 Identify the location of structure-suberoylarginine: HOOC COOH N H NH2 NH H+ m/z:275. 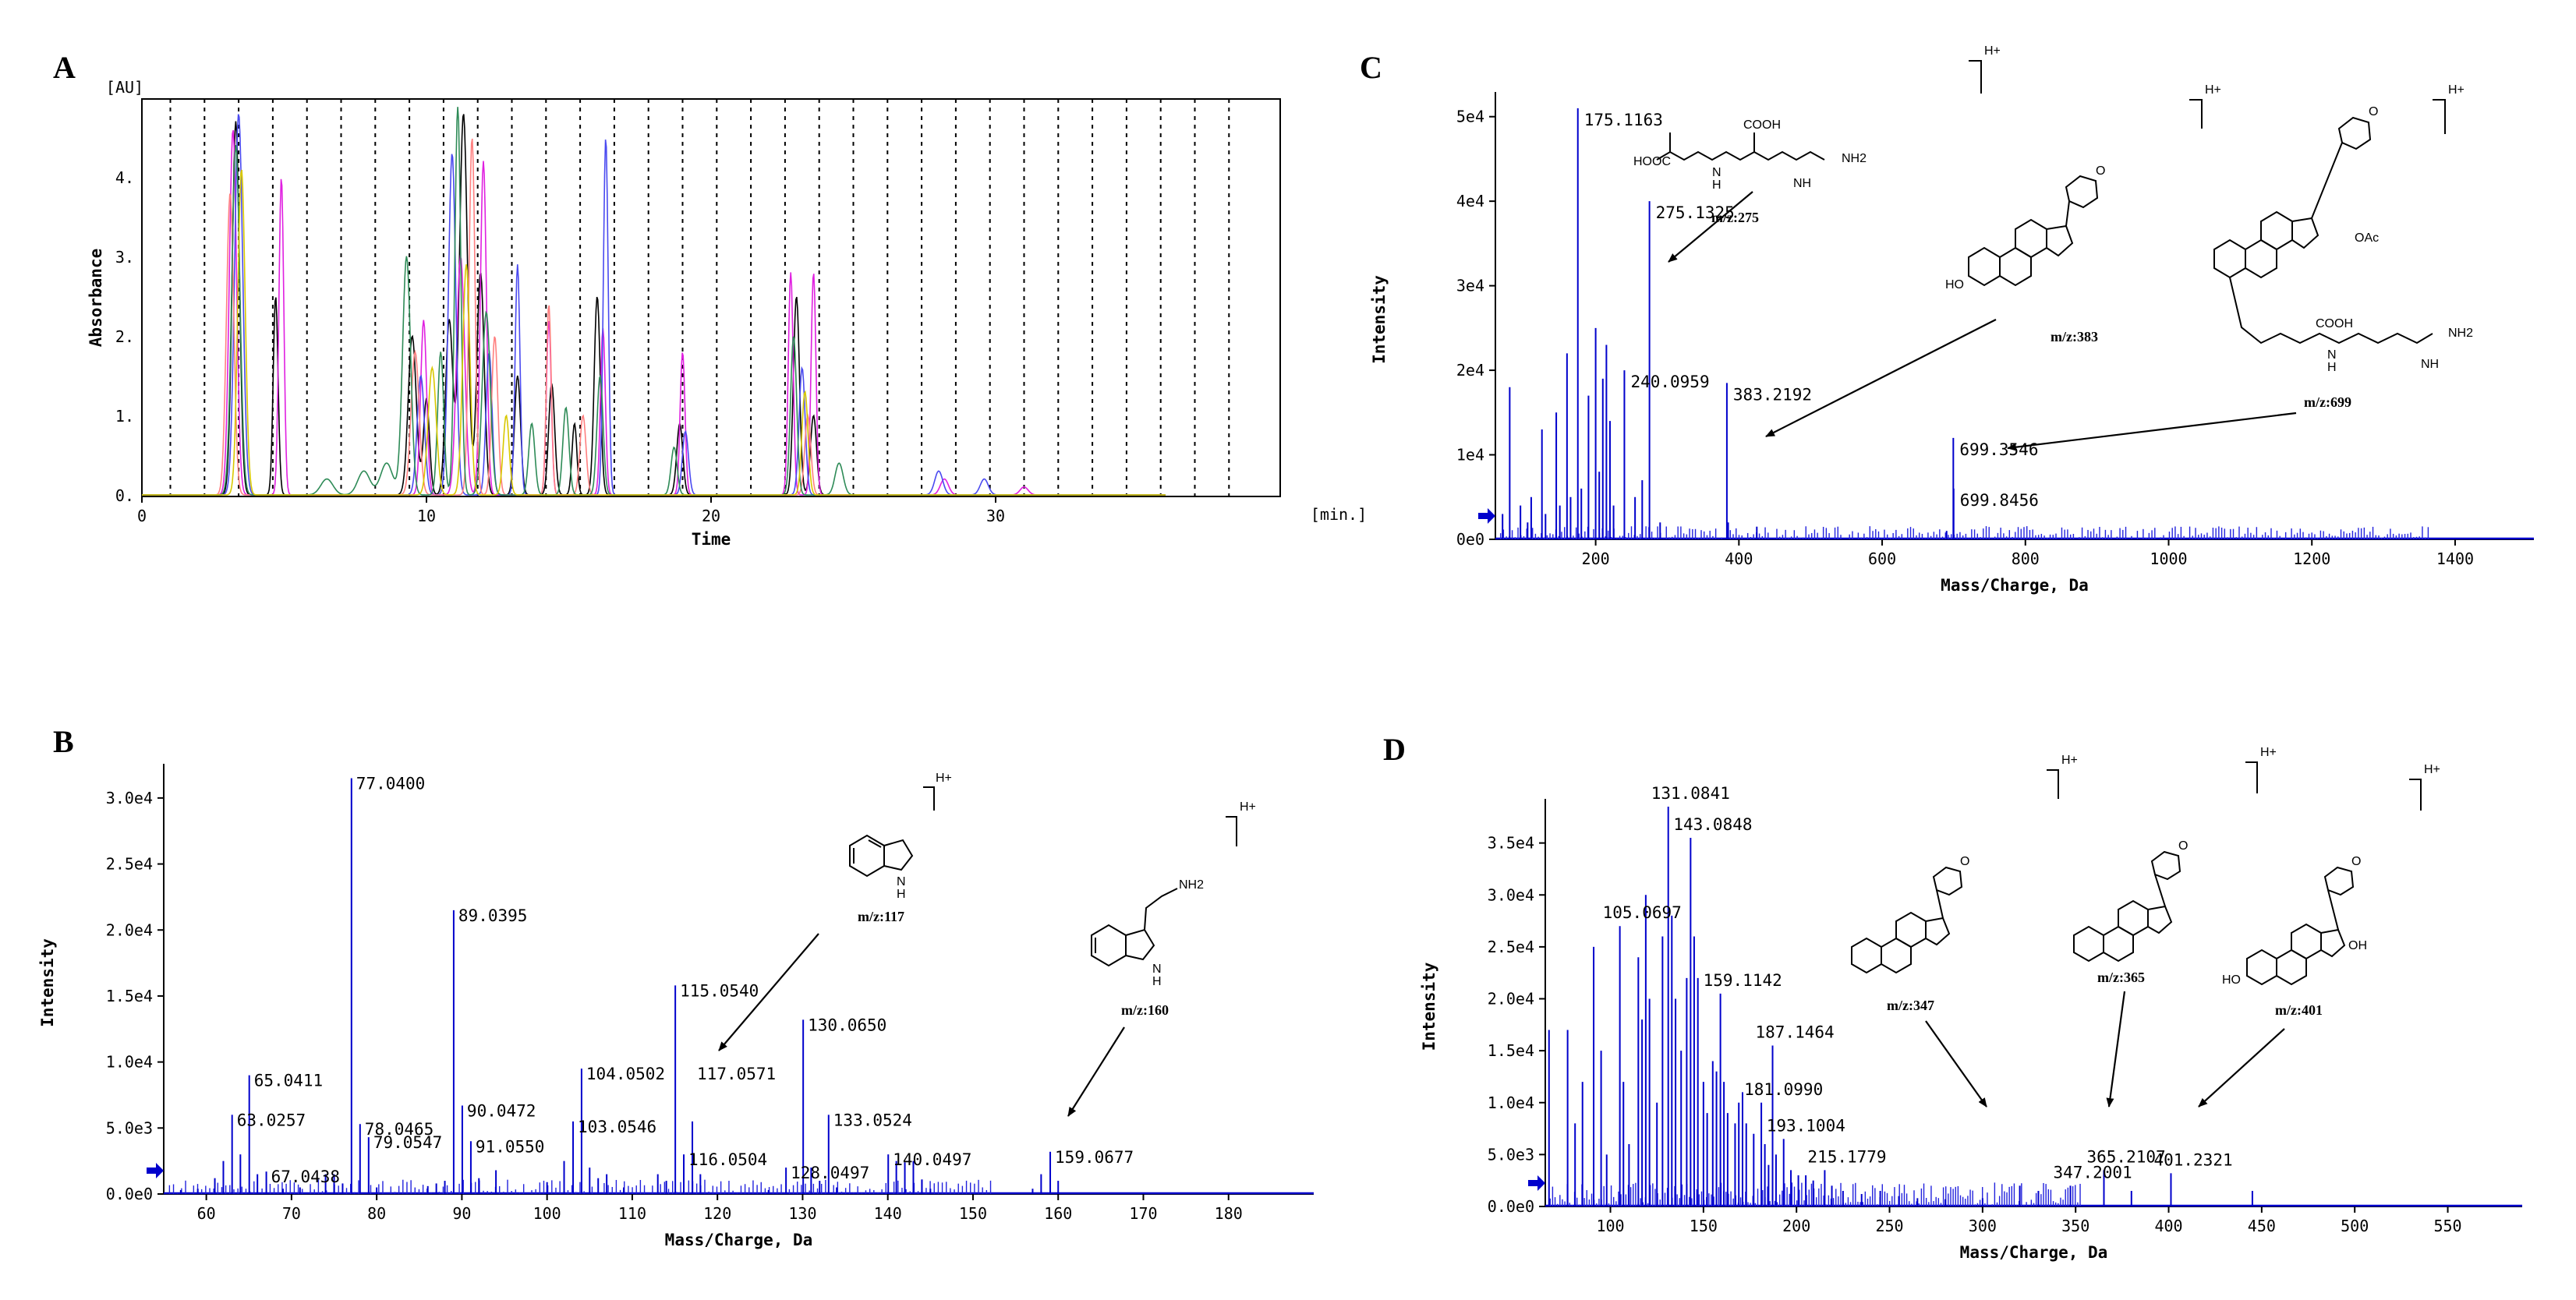
(1817, 134).